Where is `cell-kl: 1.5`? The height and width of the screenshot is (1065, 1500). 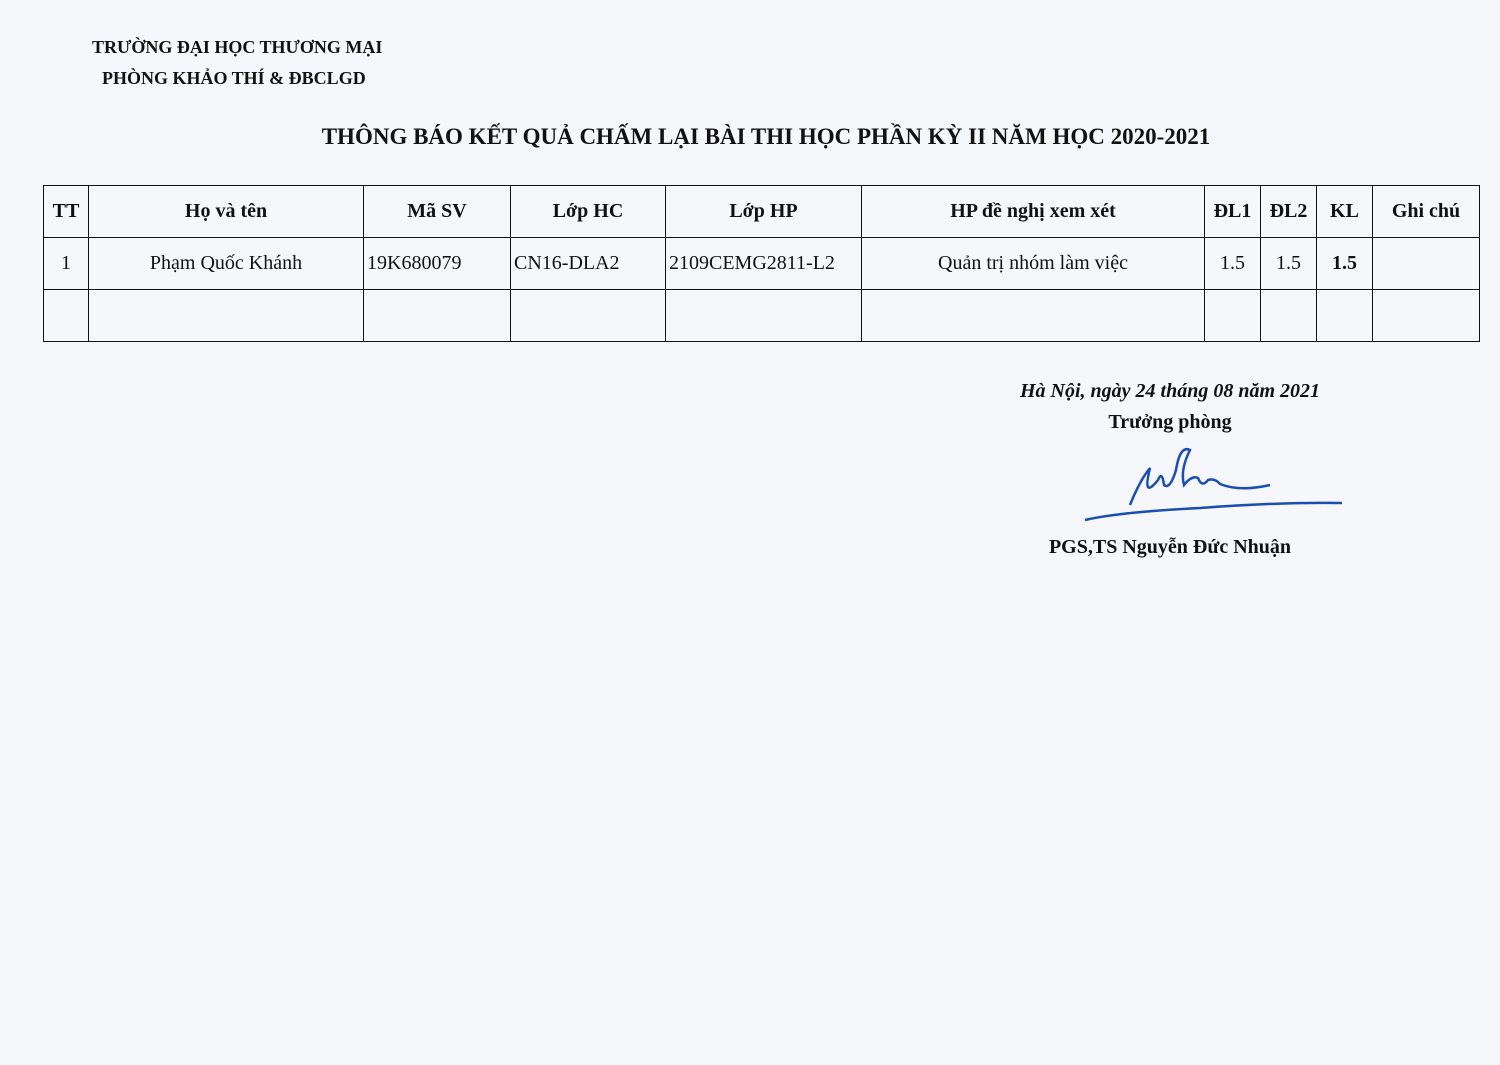
cell-kl: 1.5 is located at coordinates (1344, 263).